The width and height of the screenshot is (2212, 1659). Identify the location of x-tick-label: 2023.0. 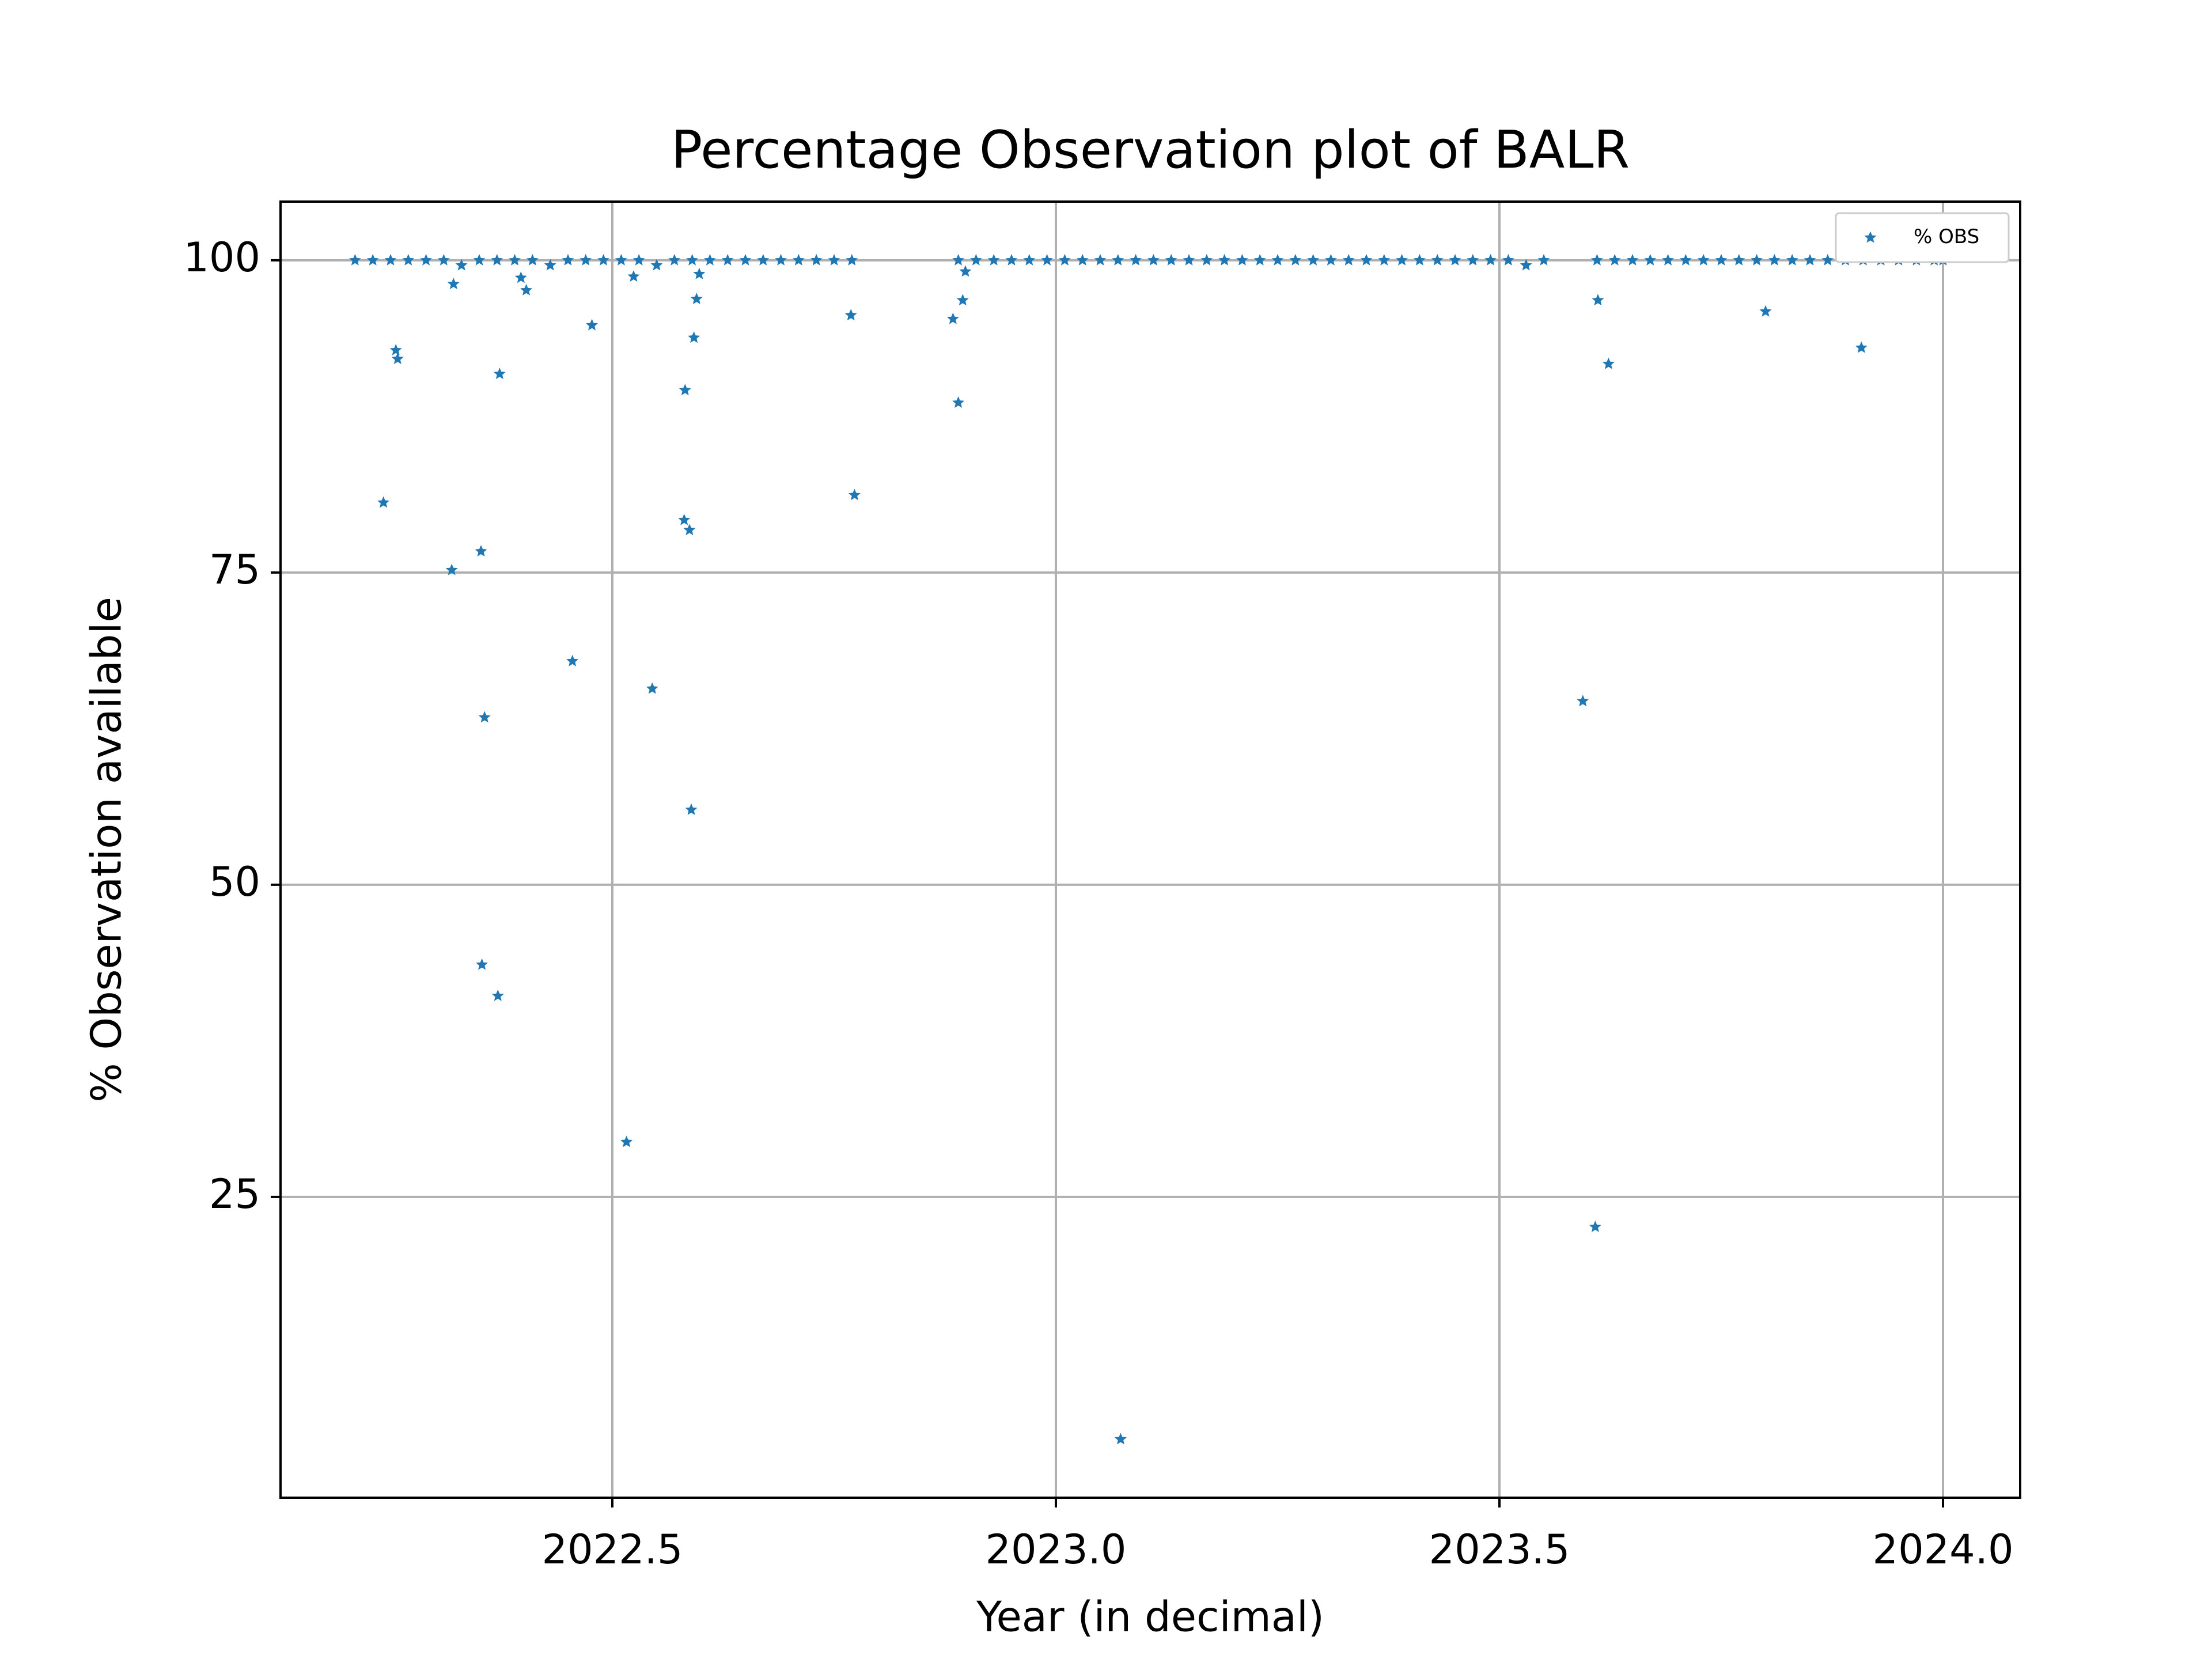
(1056, 1549).